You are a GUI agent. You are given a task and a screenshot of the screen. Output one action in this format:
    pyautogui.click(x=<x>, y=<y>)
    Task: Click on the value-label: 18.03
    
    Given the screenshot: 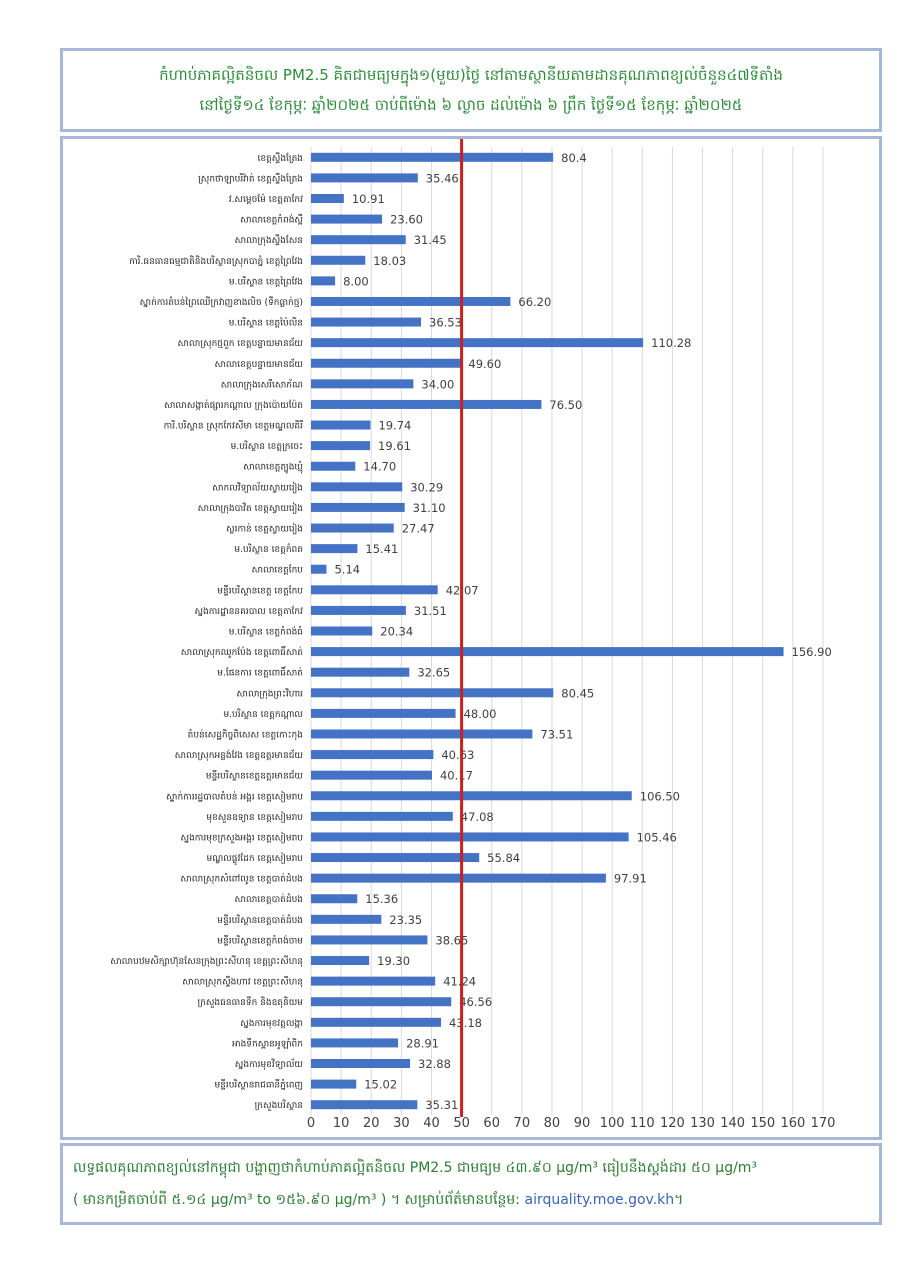 What is the action you would take?
    pyautogui.click(x=389, y=261)
    